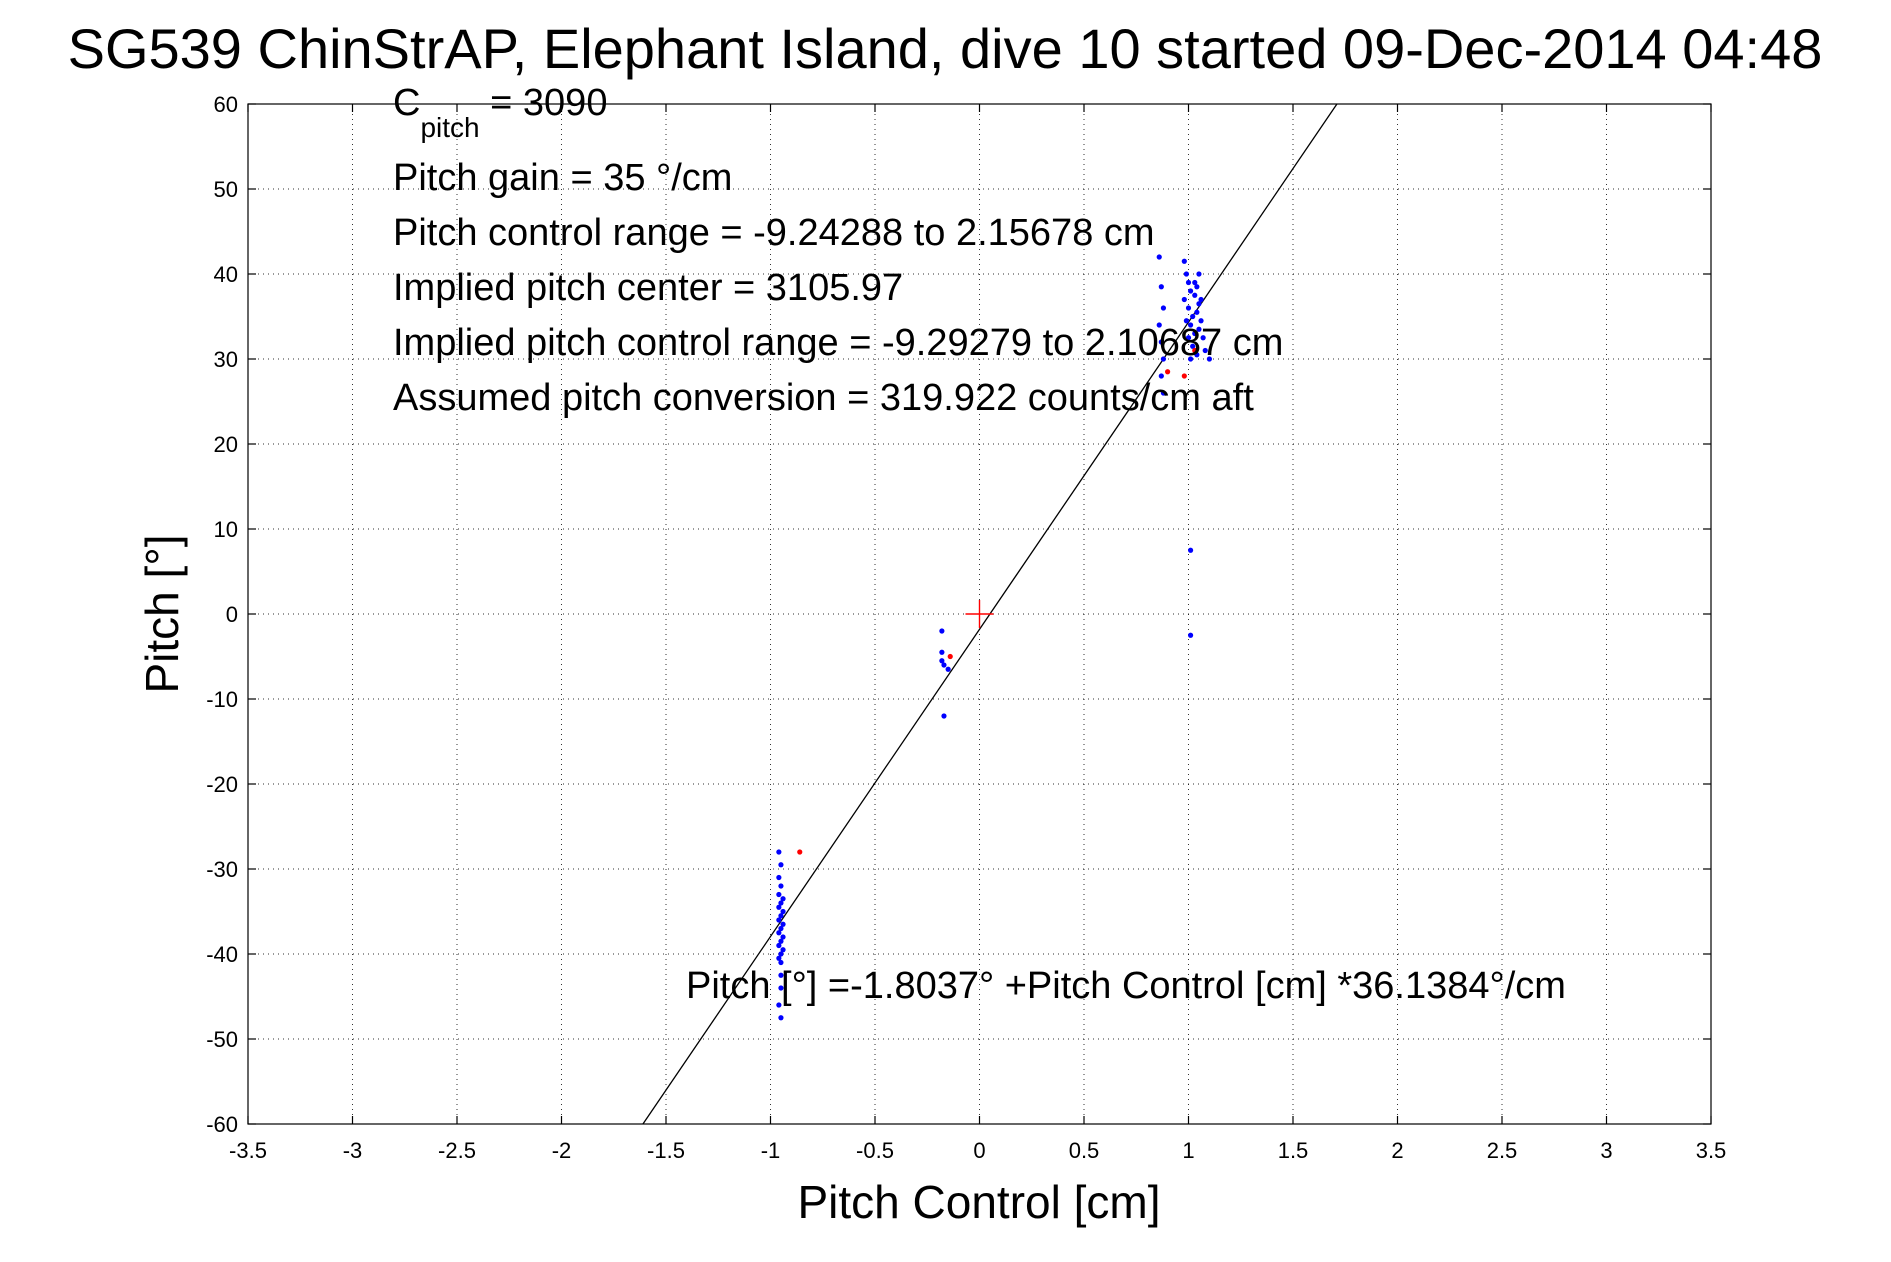 Image resolution: width=1891 pixels, height=1262 pixels. I want to click on center-marker, so click(979, 614).